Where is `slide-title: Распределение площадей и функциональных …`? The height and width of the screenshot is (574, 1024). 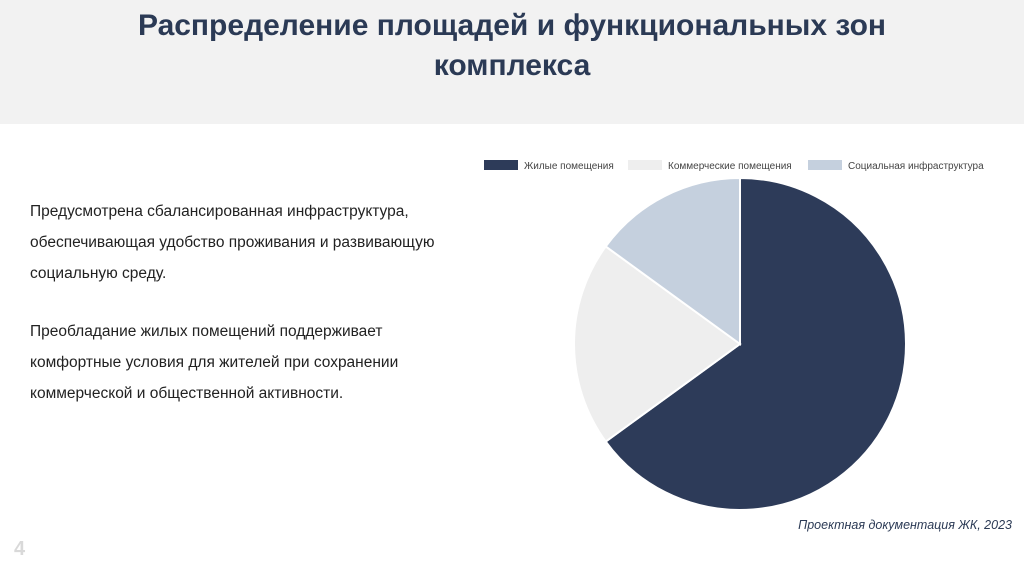 slide-title: Распределение площадей и функциональных … is located at coordinates (512, 45).